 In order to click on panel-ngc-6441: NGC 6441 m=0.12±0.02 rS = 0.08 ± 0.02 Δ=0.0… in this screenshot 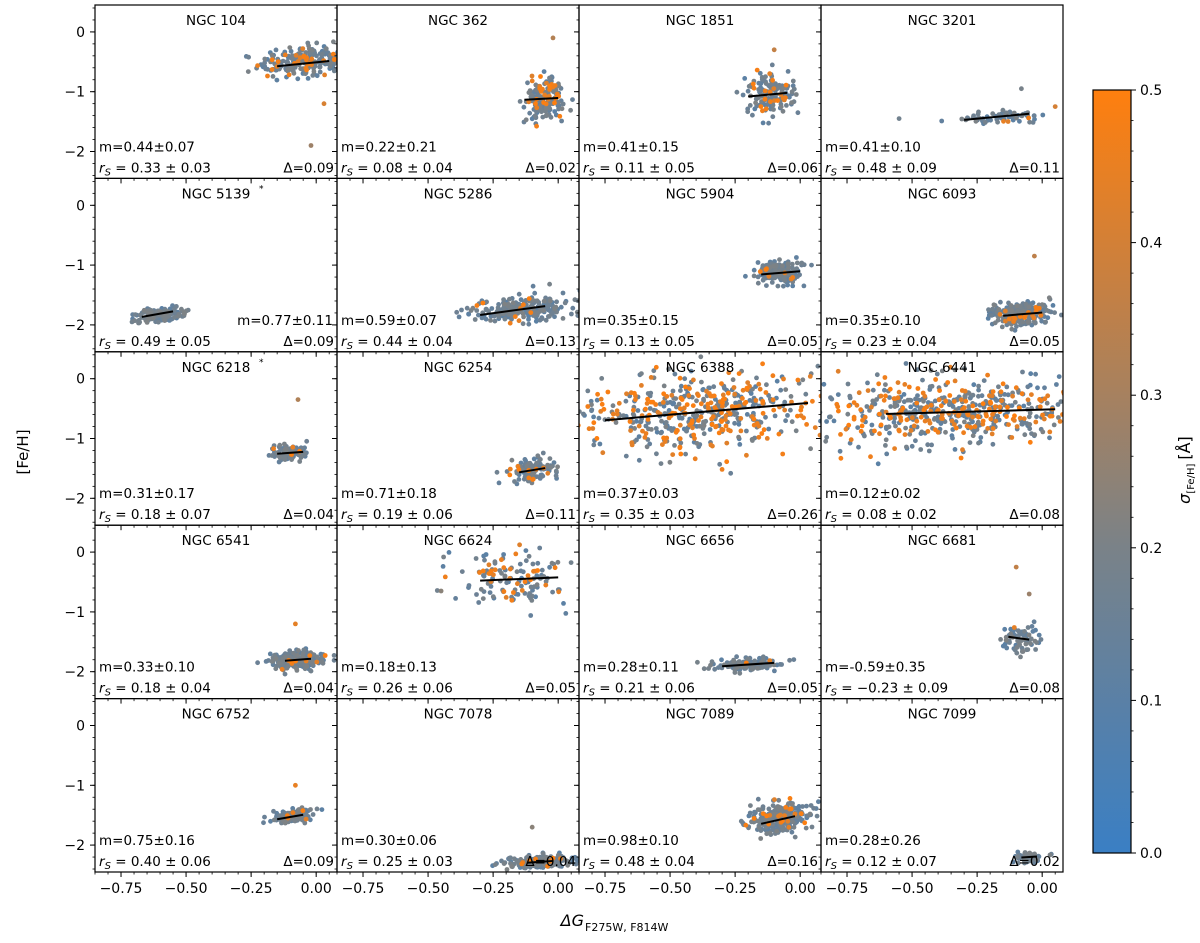, I will do `click(984, 441)`.